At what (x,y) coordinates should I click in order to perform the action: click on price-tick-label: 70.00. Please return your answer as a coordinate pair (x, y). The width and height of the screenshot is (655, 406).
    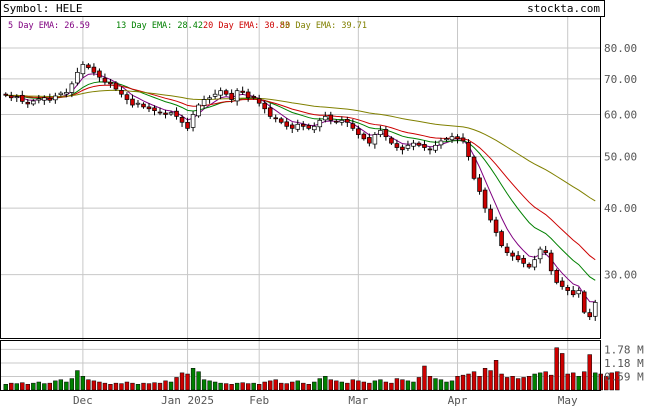
    Looking at the image, I should click on (620, 79).